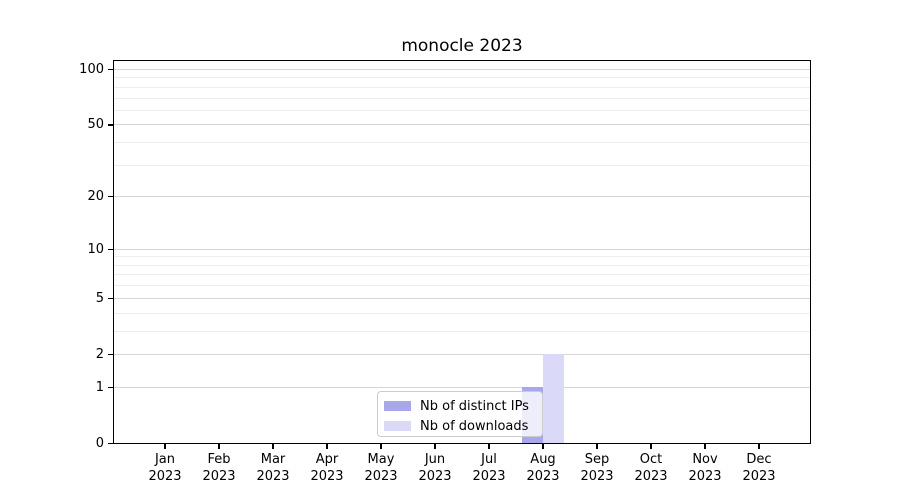 Image resolution: width=900 pixels, height=500 pixels. I want to click on y-tick-label: 100, so click(91, 69).